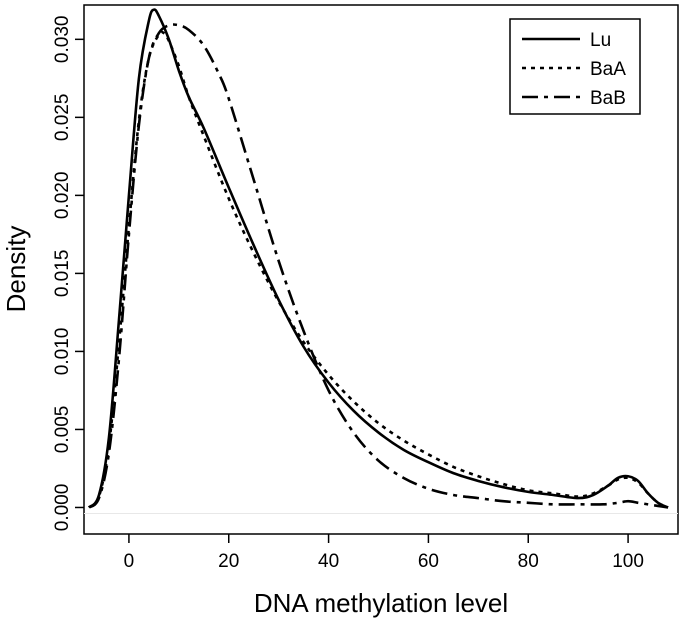 The width and height of the screenshot is (683, 625). What do you see at coordinates (62, 352) in the screenshot?
I see `y-tick-label: 0.010` at bounding box center [62, 352].